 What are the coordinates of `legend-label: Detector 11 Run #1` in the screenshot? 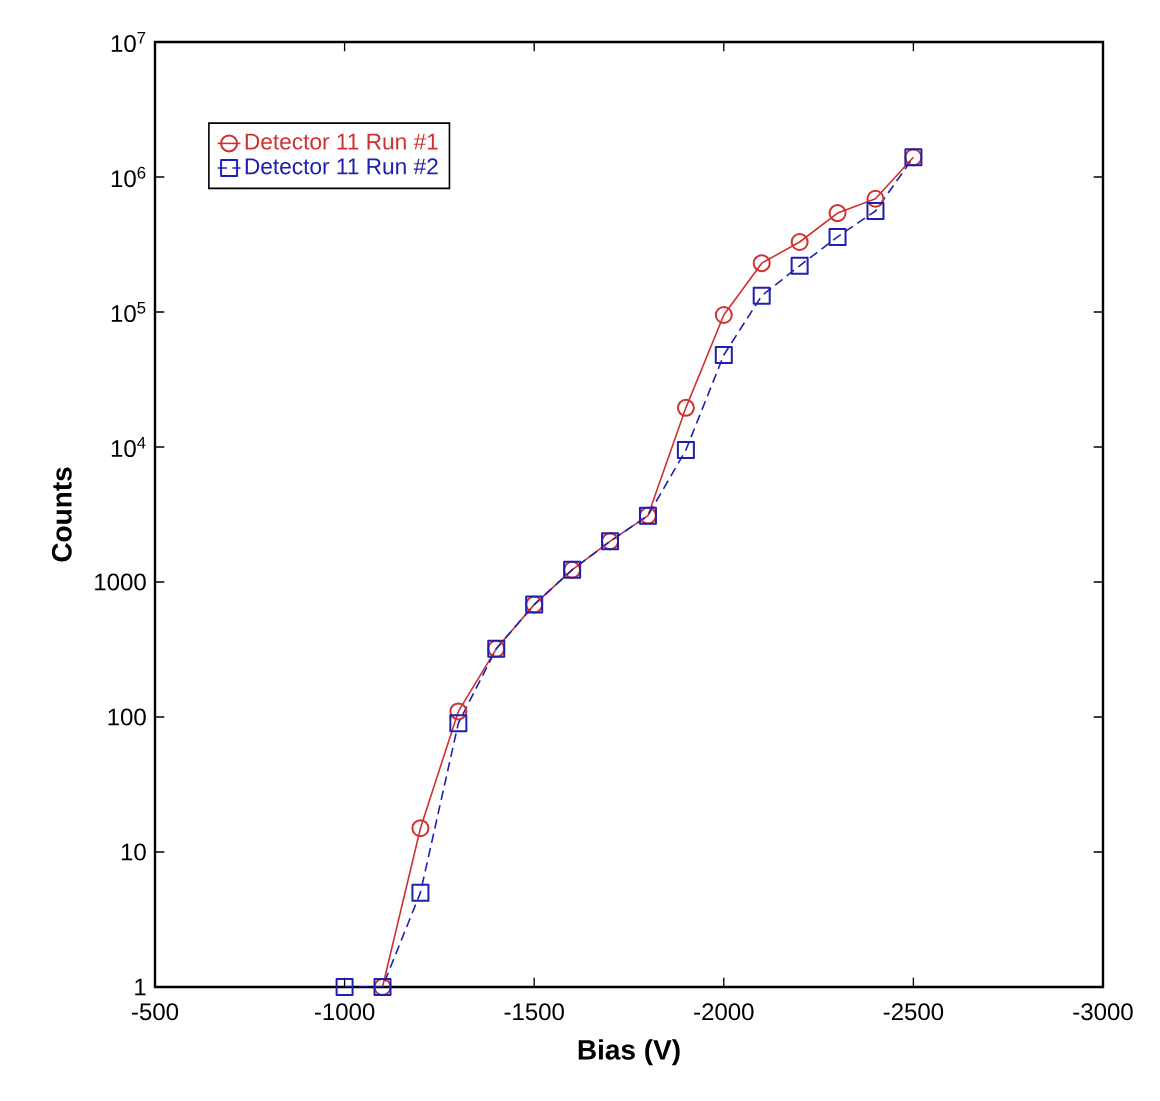 It's located at (341, 141).